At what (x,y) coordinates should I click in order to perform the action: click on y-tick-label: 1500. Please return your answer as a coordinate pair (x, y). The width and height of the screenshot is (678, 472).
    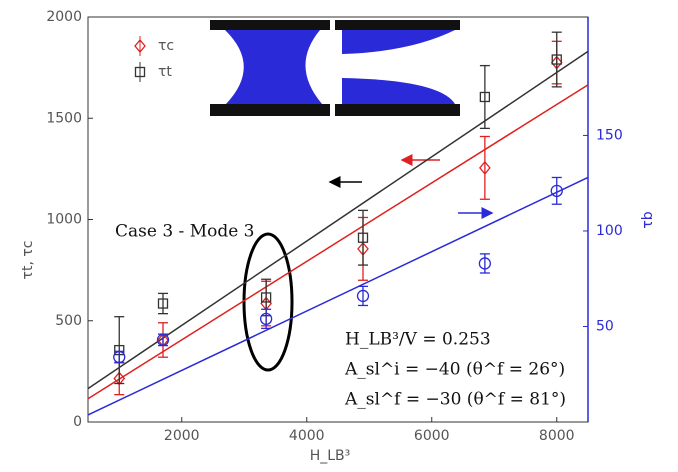
    Looking at the image, I should click on (64, 118).